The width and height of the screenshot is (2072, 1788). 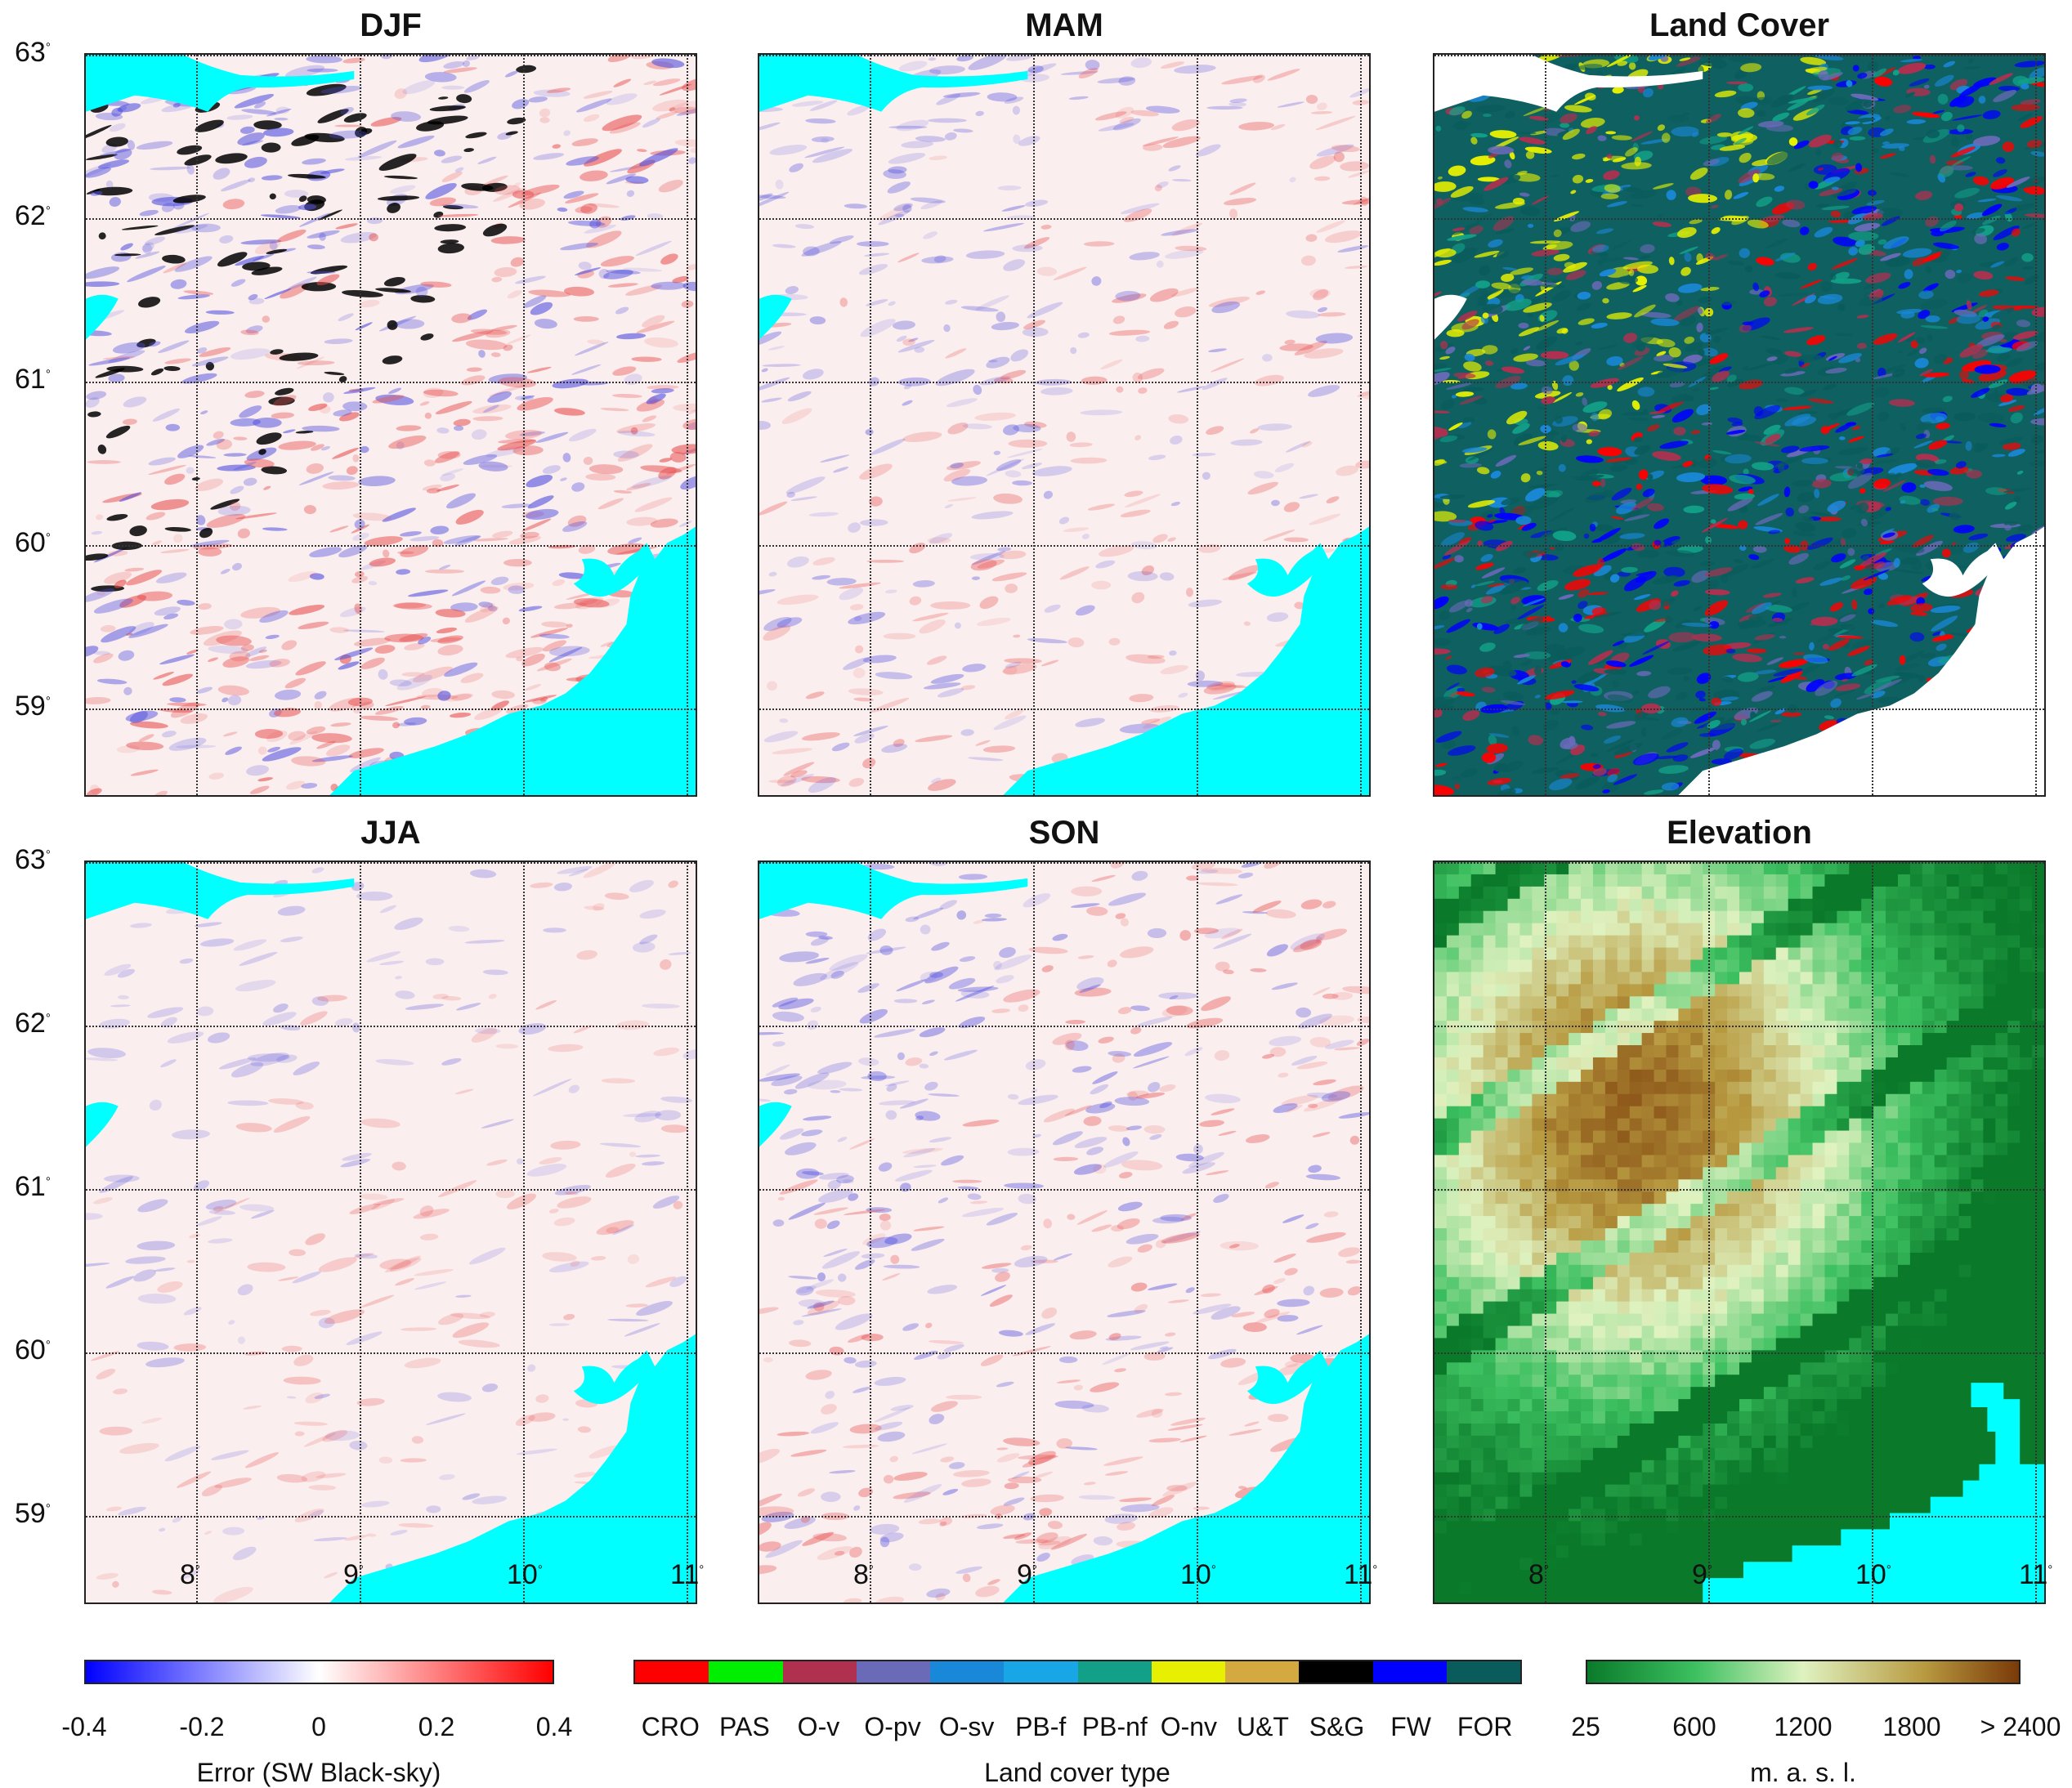 What do you see at coordinates (390, 833) in the screenshot?
I see `panel-title-jja: JJA` at bounding box center [390, 833].